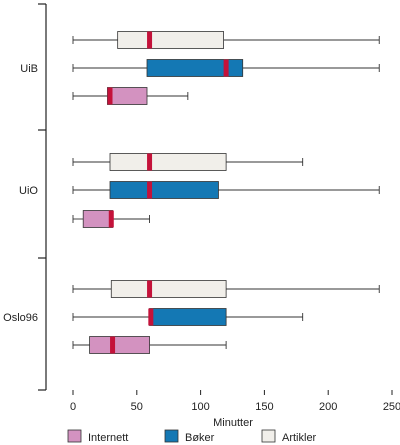  I want to click on x-tick-label: 0, so click(73, 407).